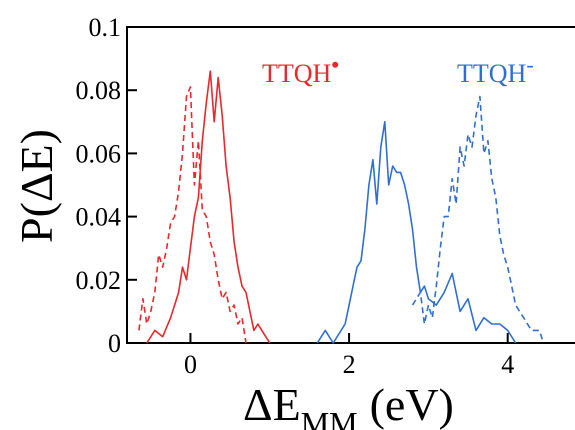  I want to click on series-label-blue-superscript: -, so click(529, 64).